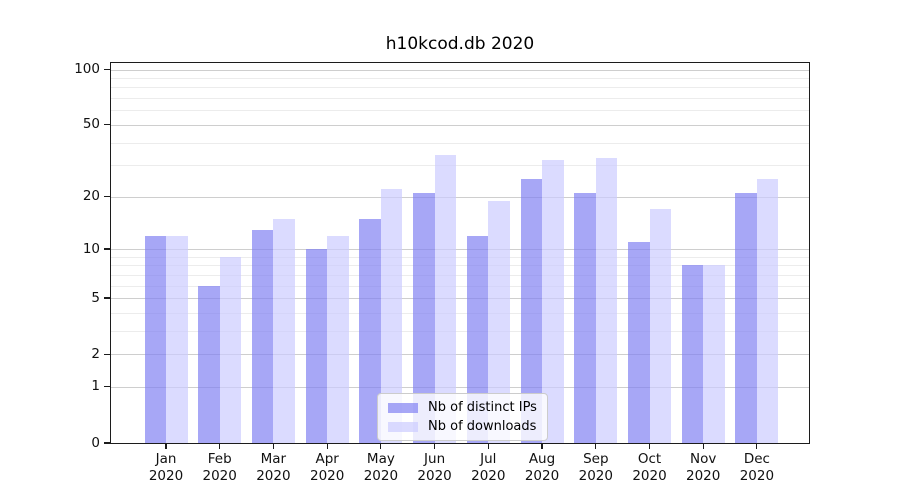  I want to click on bar-downloads-dec, so click(767, 311).